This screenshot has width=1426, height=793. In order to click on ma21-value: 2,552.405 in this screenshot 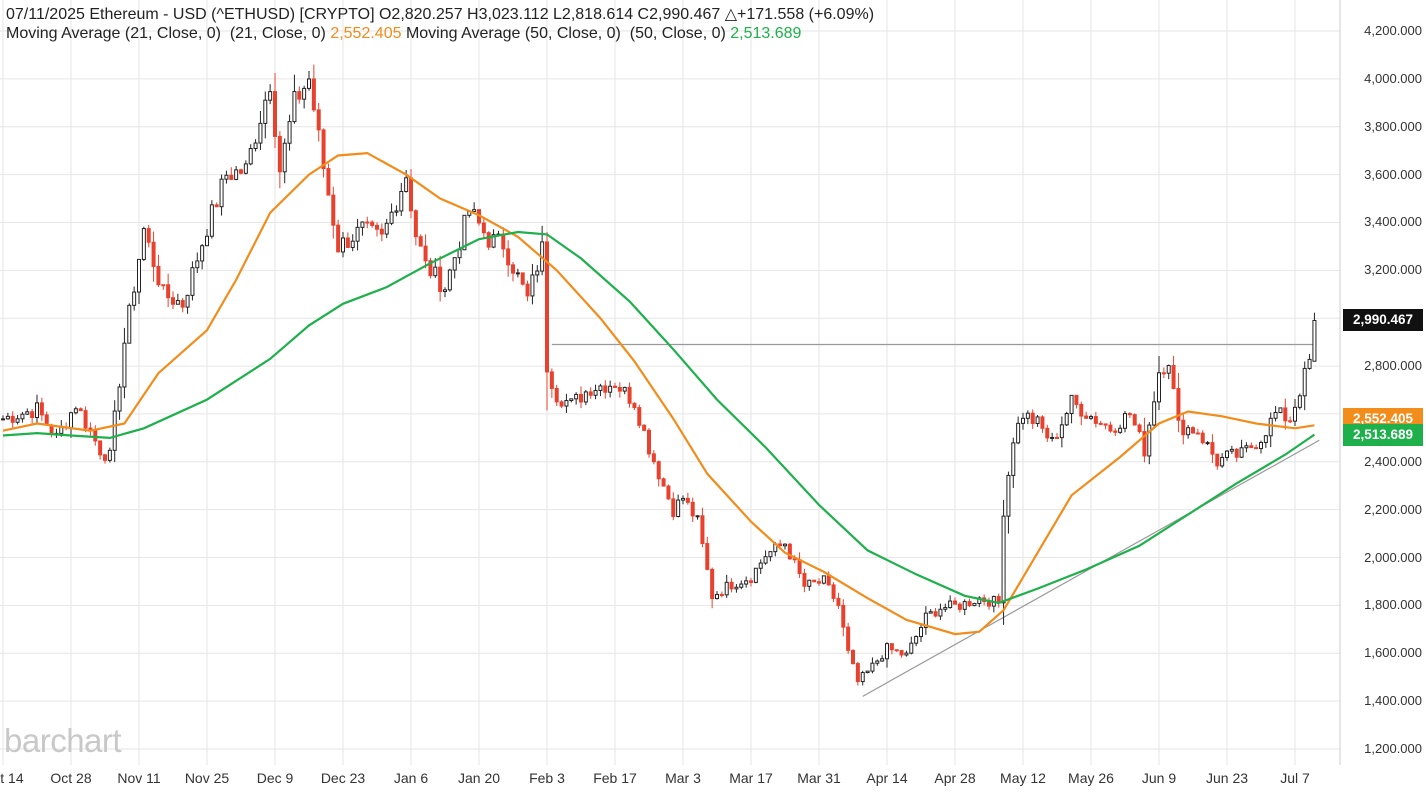, I will do `click(366, 33)`.